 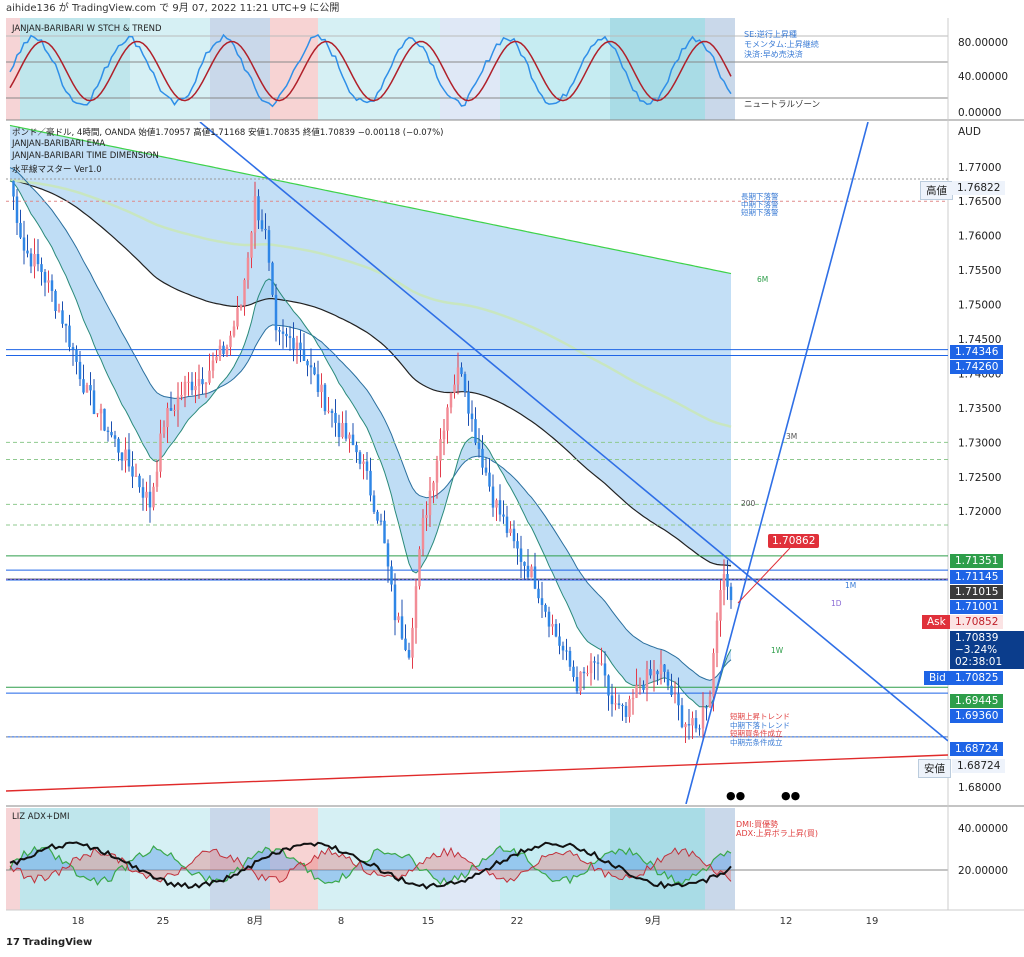 What do you see at coordinates (517, 921) in the screenshot?
I see `time-axis-label: 22` at bounding box center [517, 921].